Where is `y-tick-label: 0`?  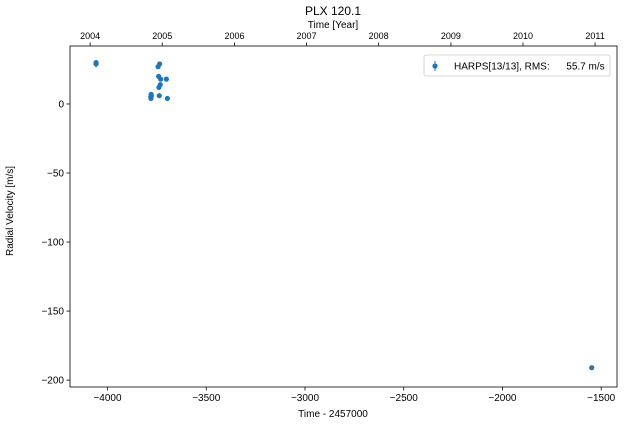
y-tick-label: 0 is located at coordinates (61, 104).